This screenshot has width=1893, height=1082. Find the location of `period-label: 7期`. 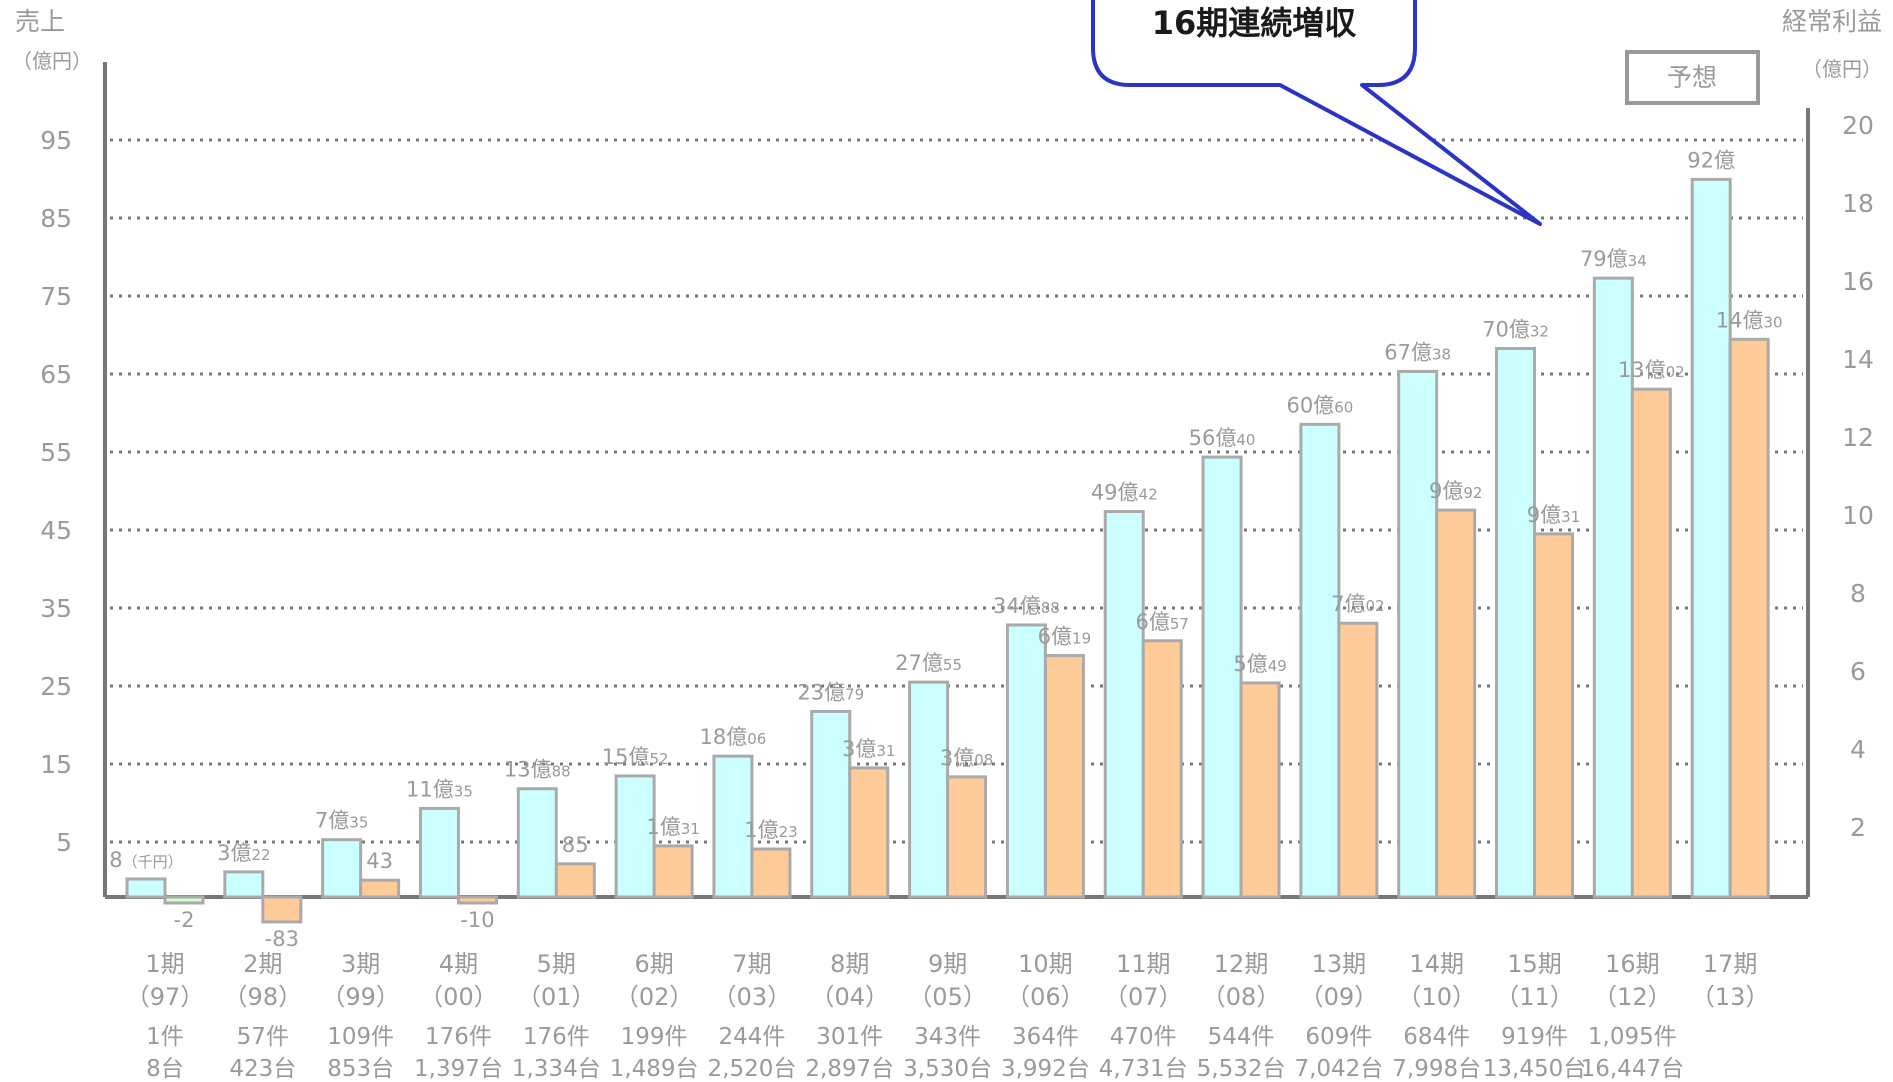

period-label: 7期 is located at coordinates (751, 964).